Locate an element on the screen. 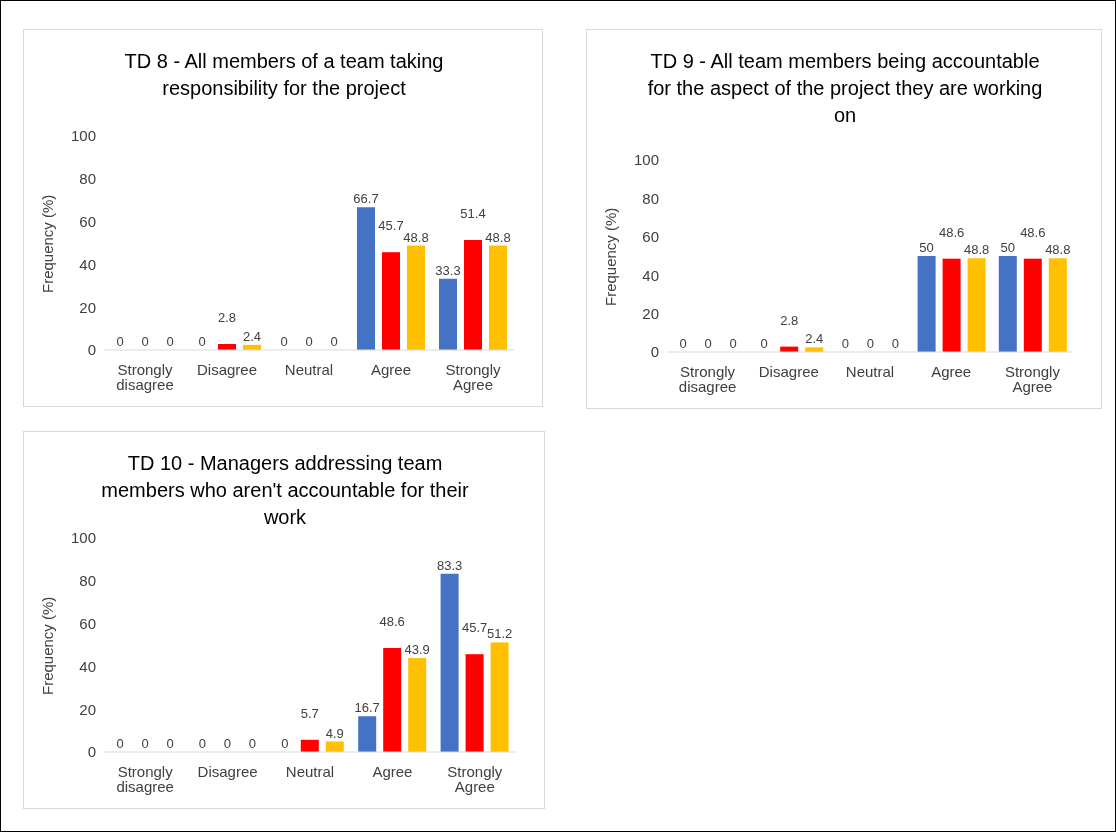 This screenshot has height=832, width=1116. data-label: 51.2 is located at coordinates (499, 634).